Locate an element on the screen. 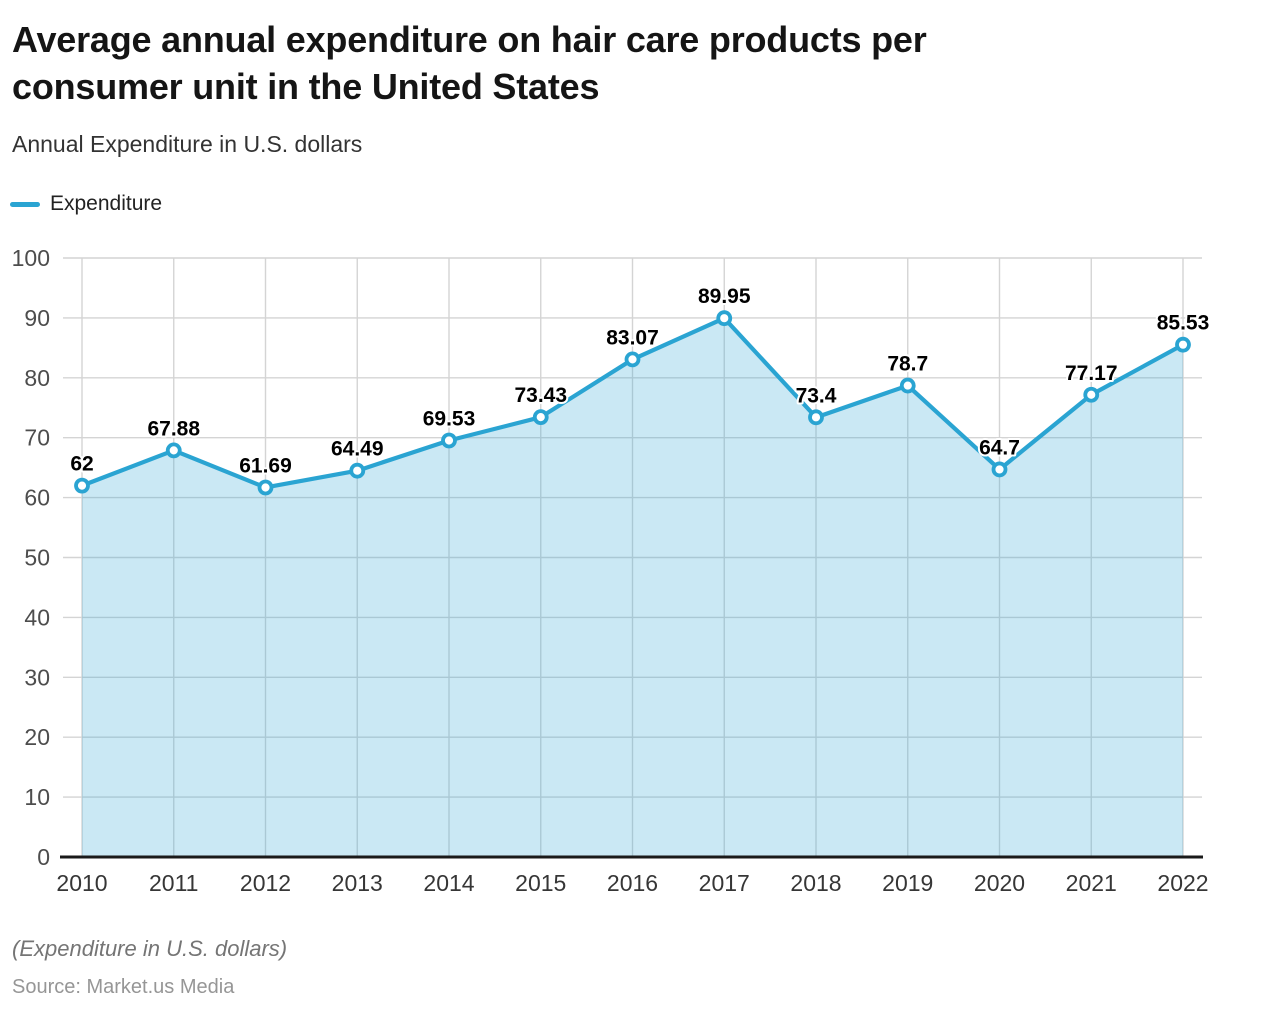  data-point-label: 64.49 is located at coordinates (357, 449).